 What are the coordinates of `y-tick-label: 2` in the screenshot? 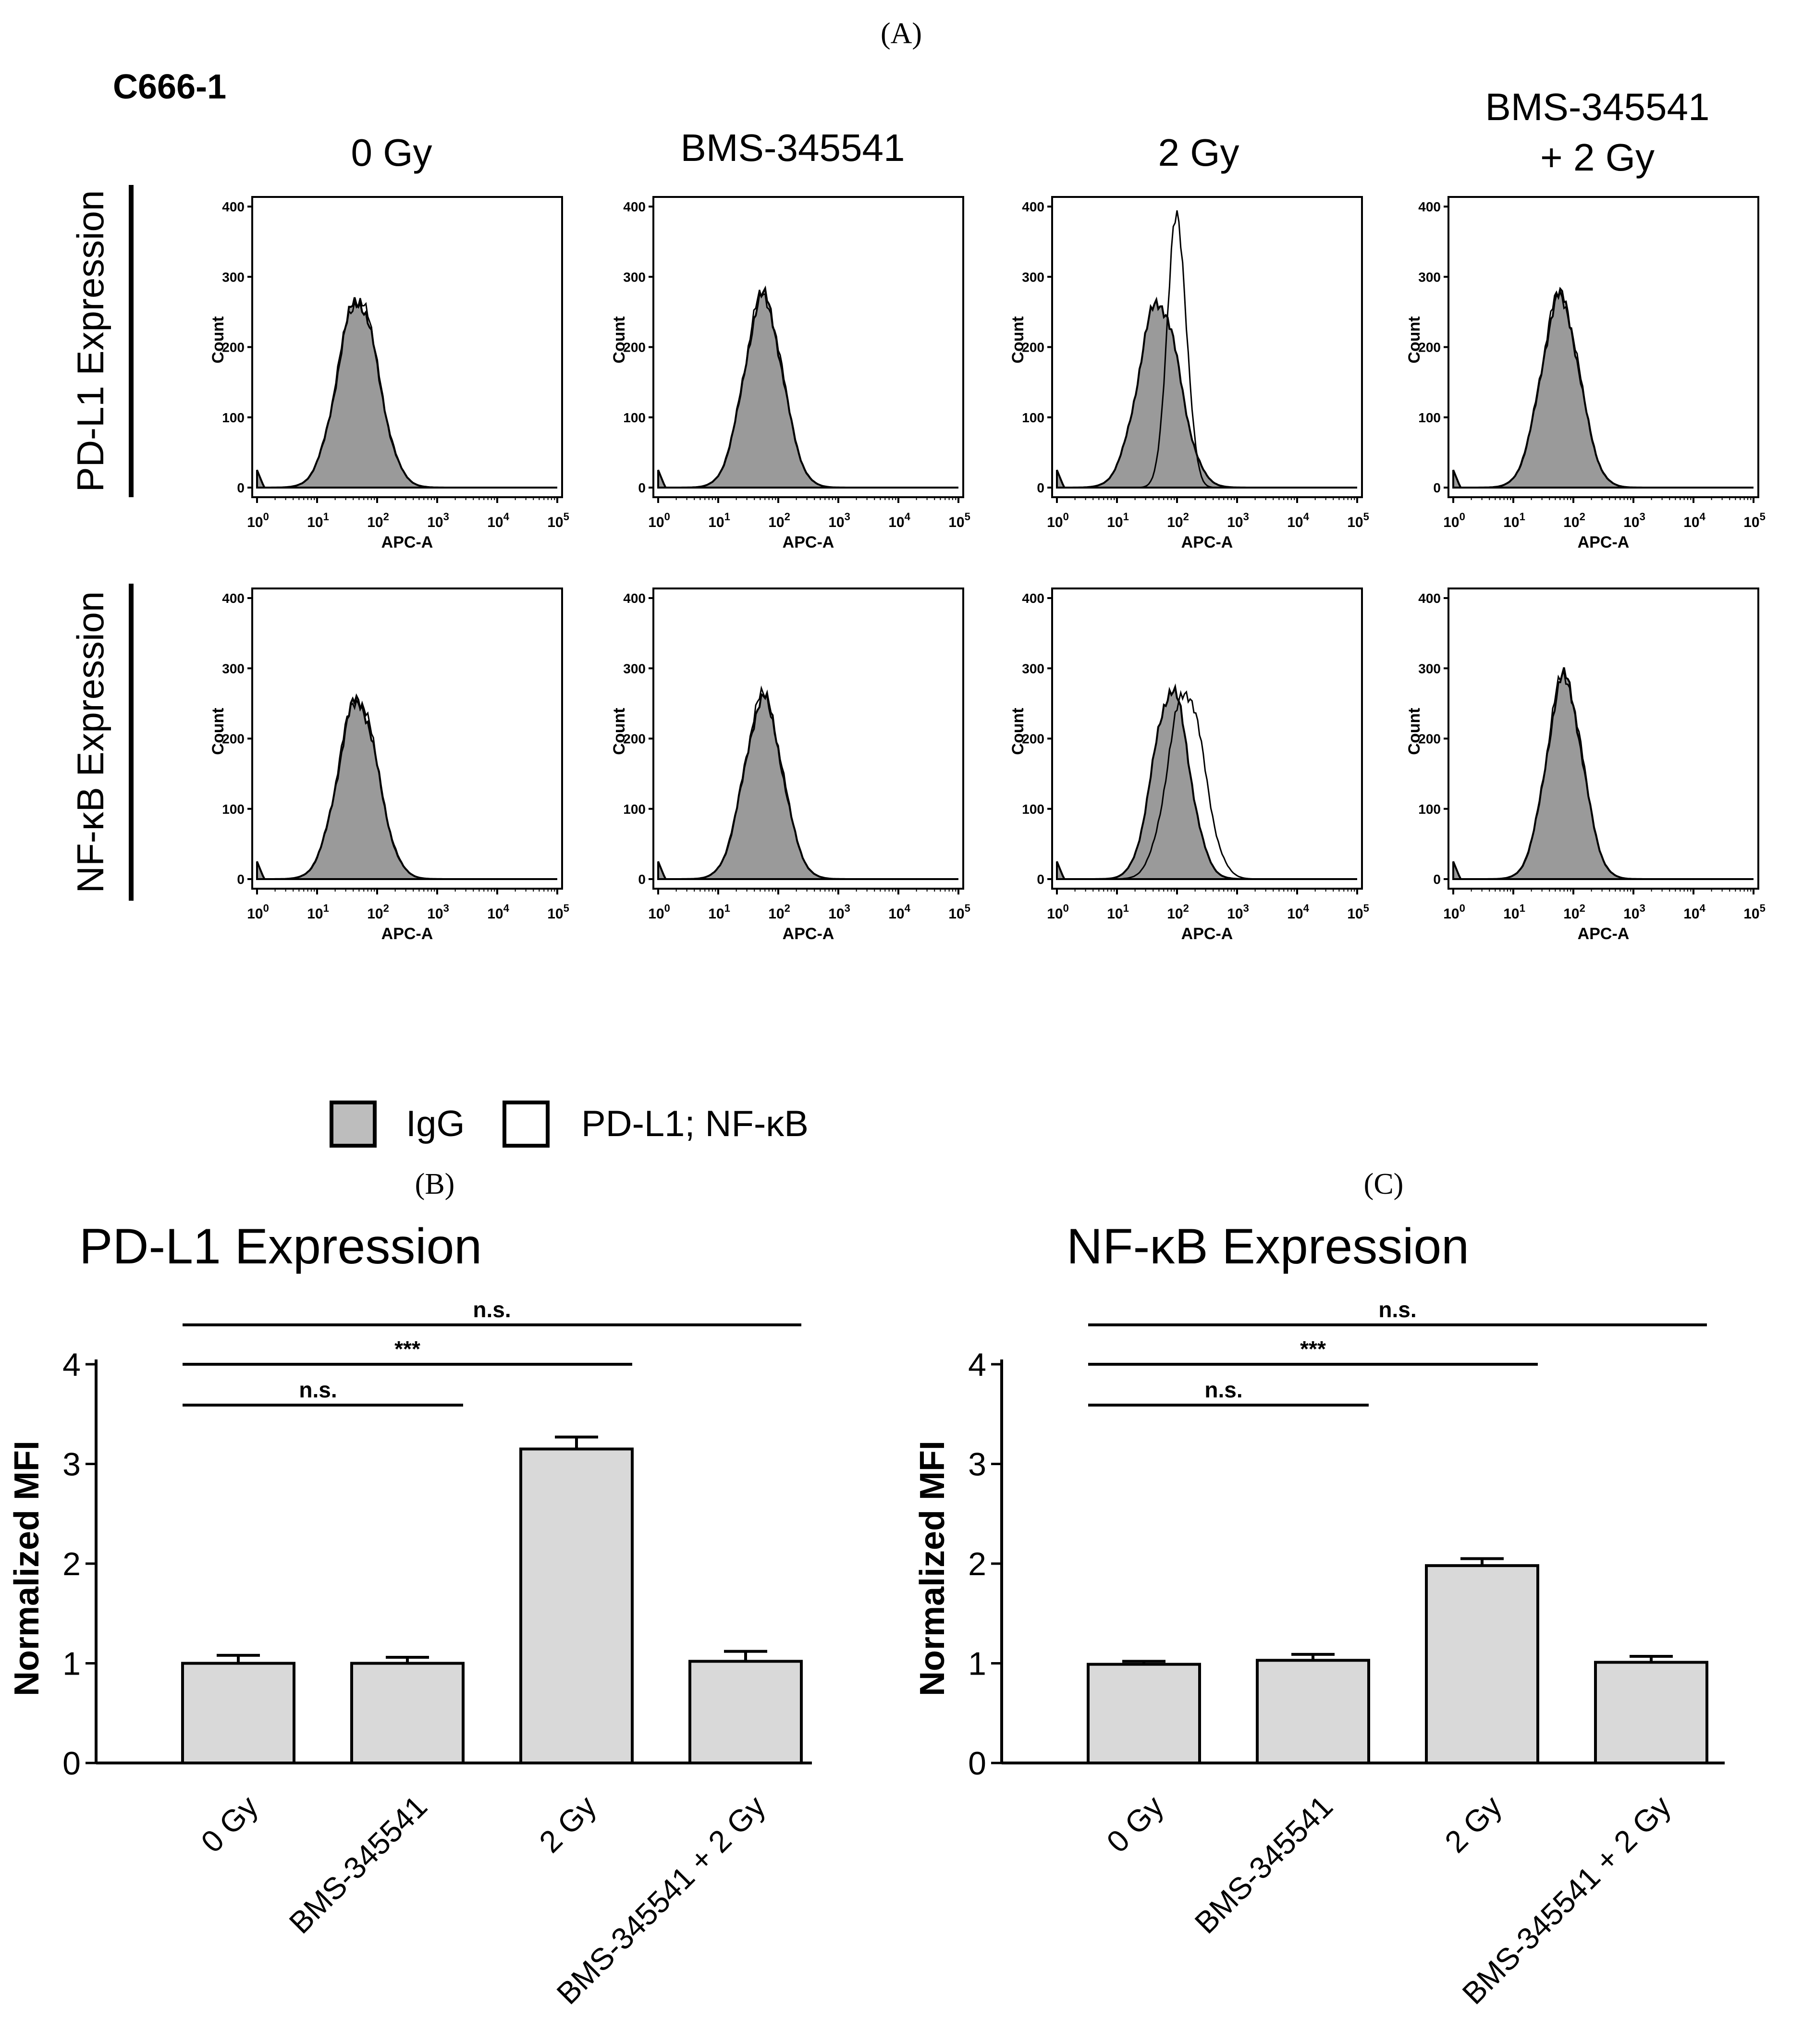 It's located at (977, 1564).